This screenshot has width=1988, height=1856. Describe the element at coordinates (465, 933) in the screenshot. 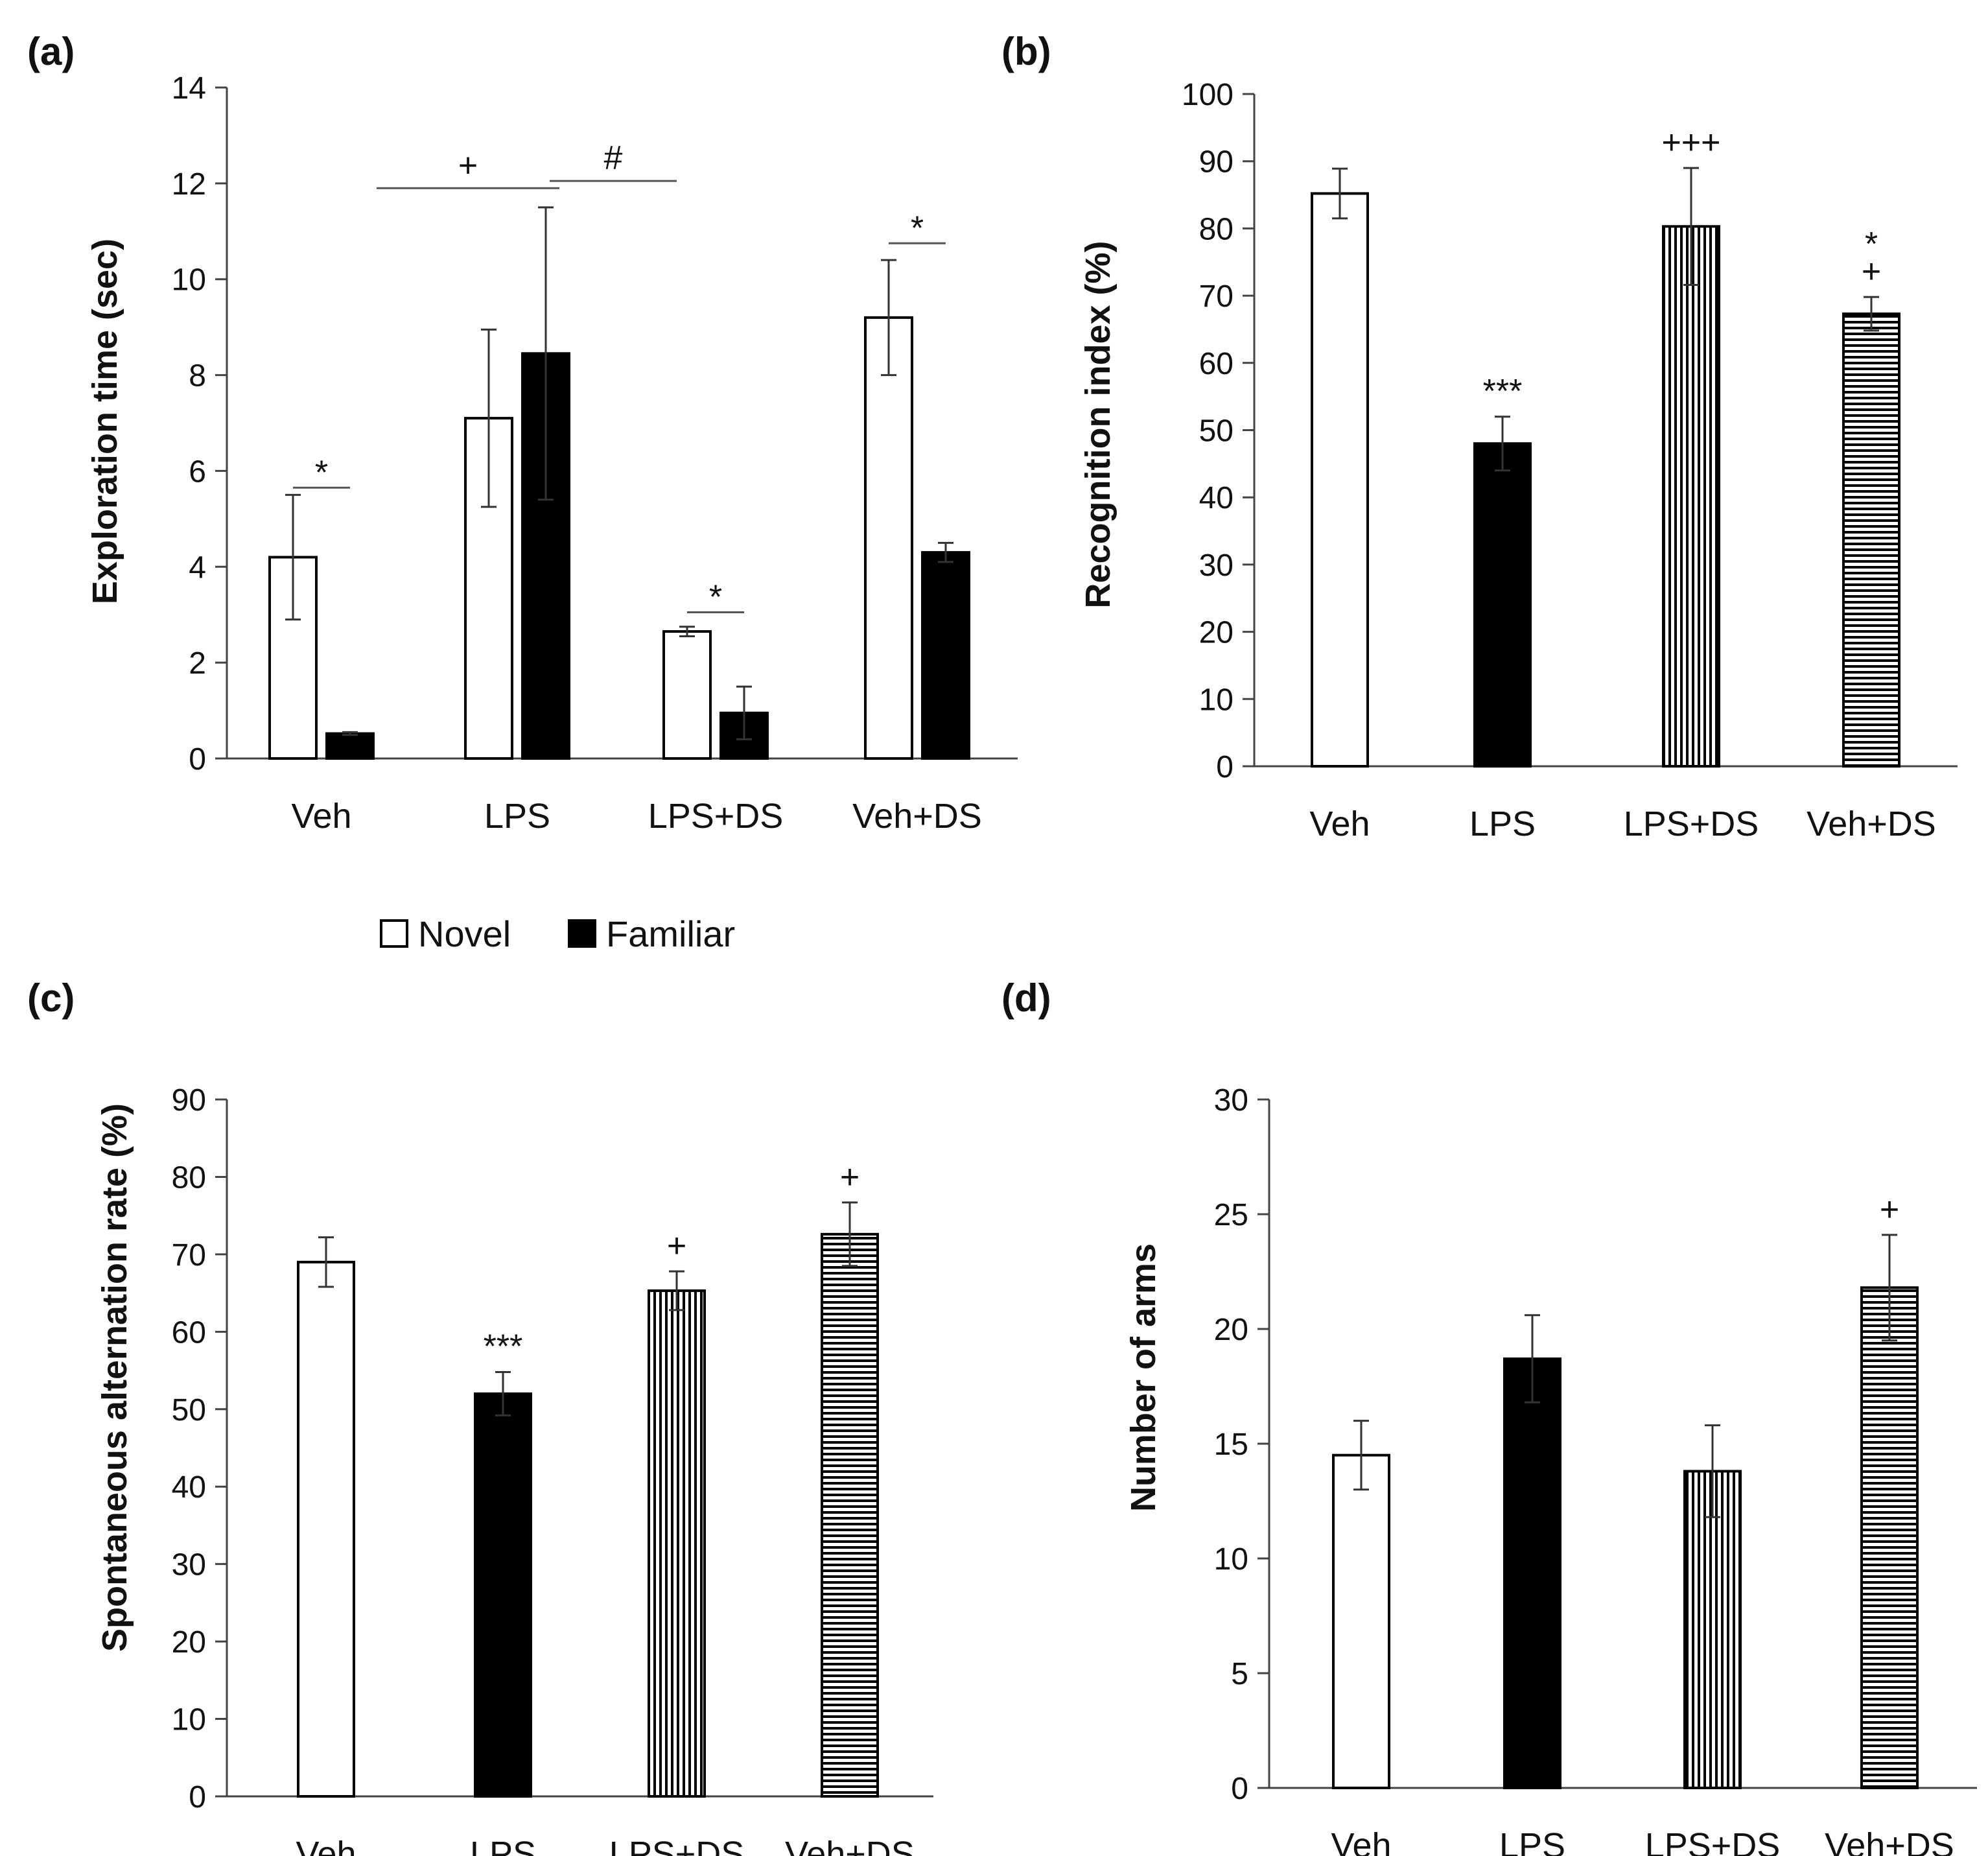

I see `legend-label-novel: Novel` at that location.